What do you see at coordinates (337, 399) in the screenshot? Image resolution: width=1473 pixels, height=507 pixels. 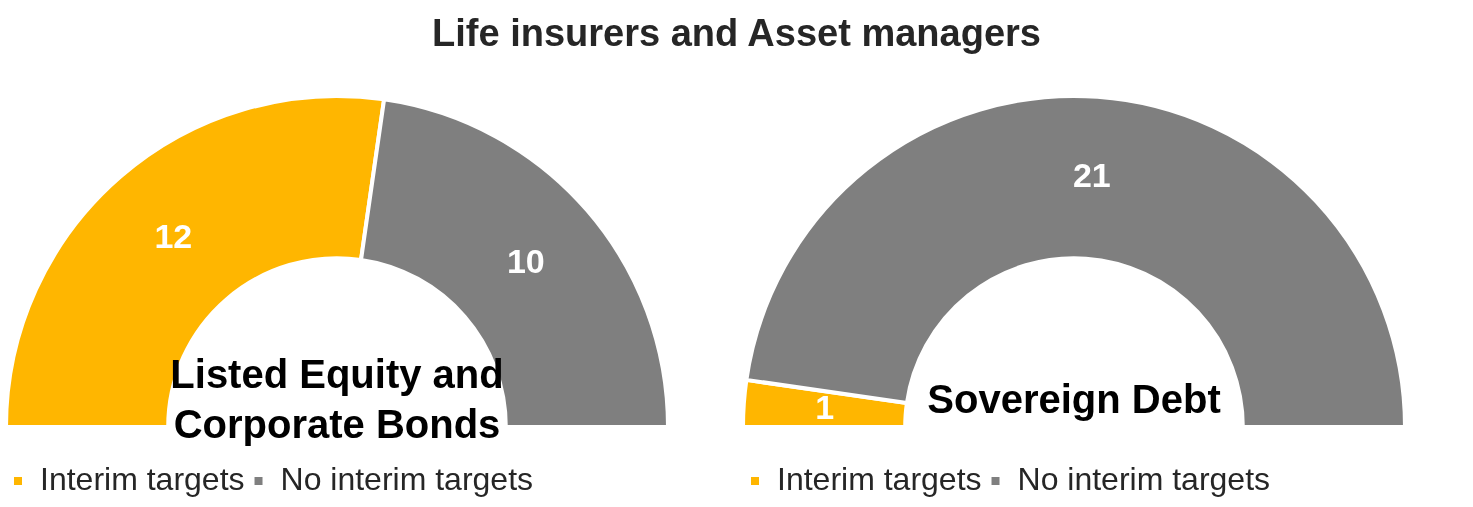 I see `text: Listed Equity and Corporate Bonds` at bounding box center [337, 399].